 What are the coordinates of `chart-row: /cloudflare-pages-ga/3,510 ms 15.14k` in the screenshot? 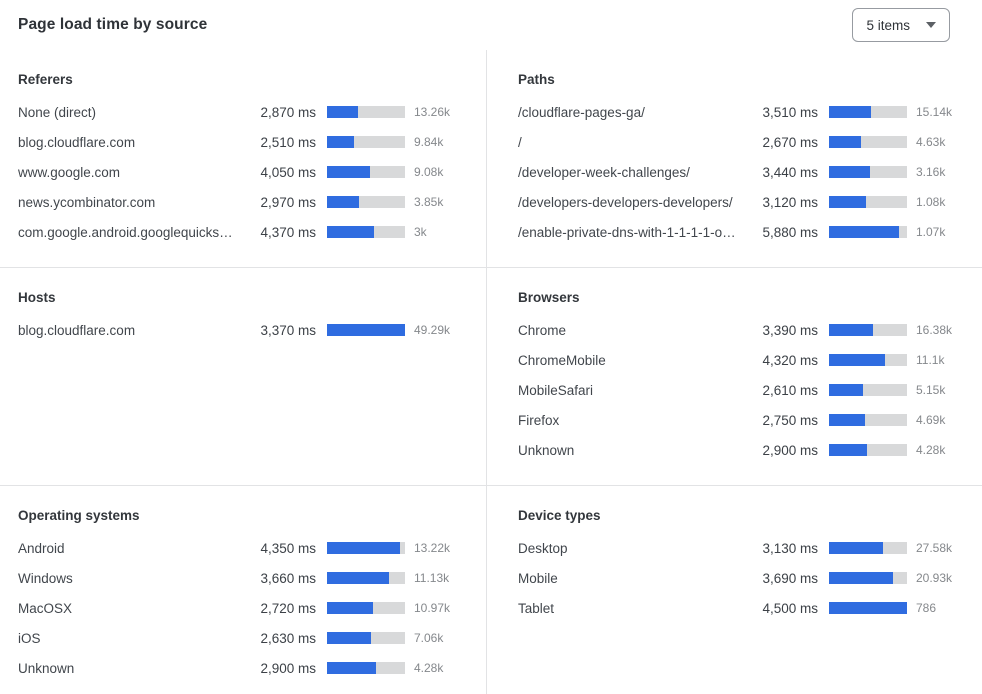 It's located at (743, 112).